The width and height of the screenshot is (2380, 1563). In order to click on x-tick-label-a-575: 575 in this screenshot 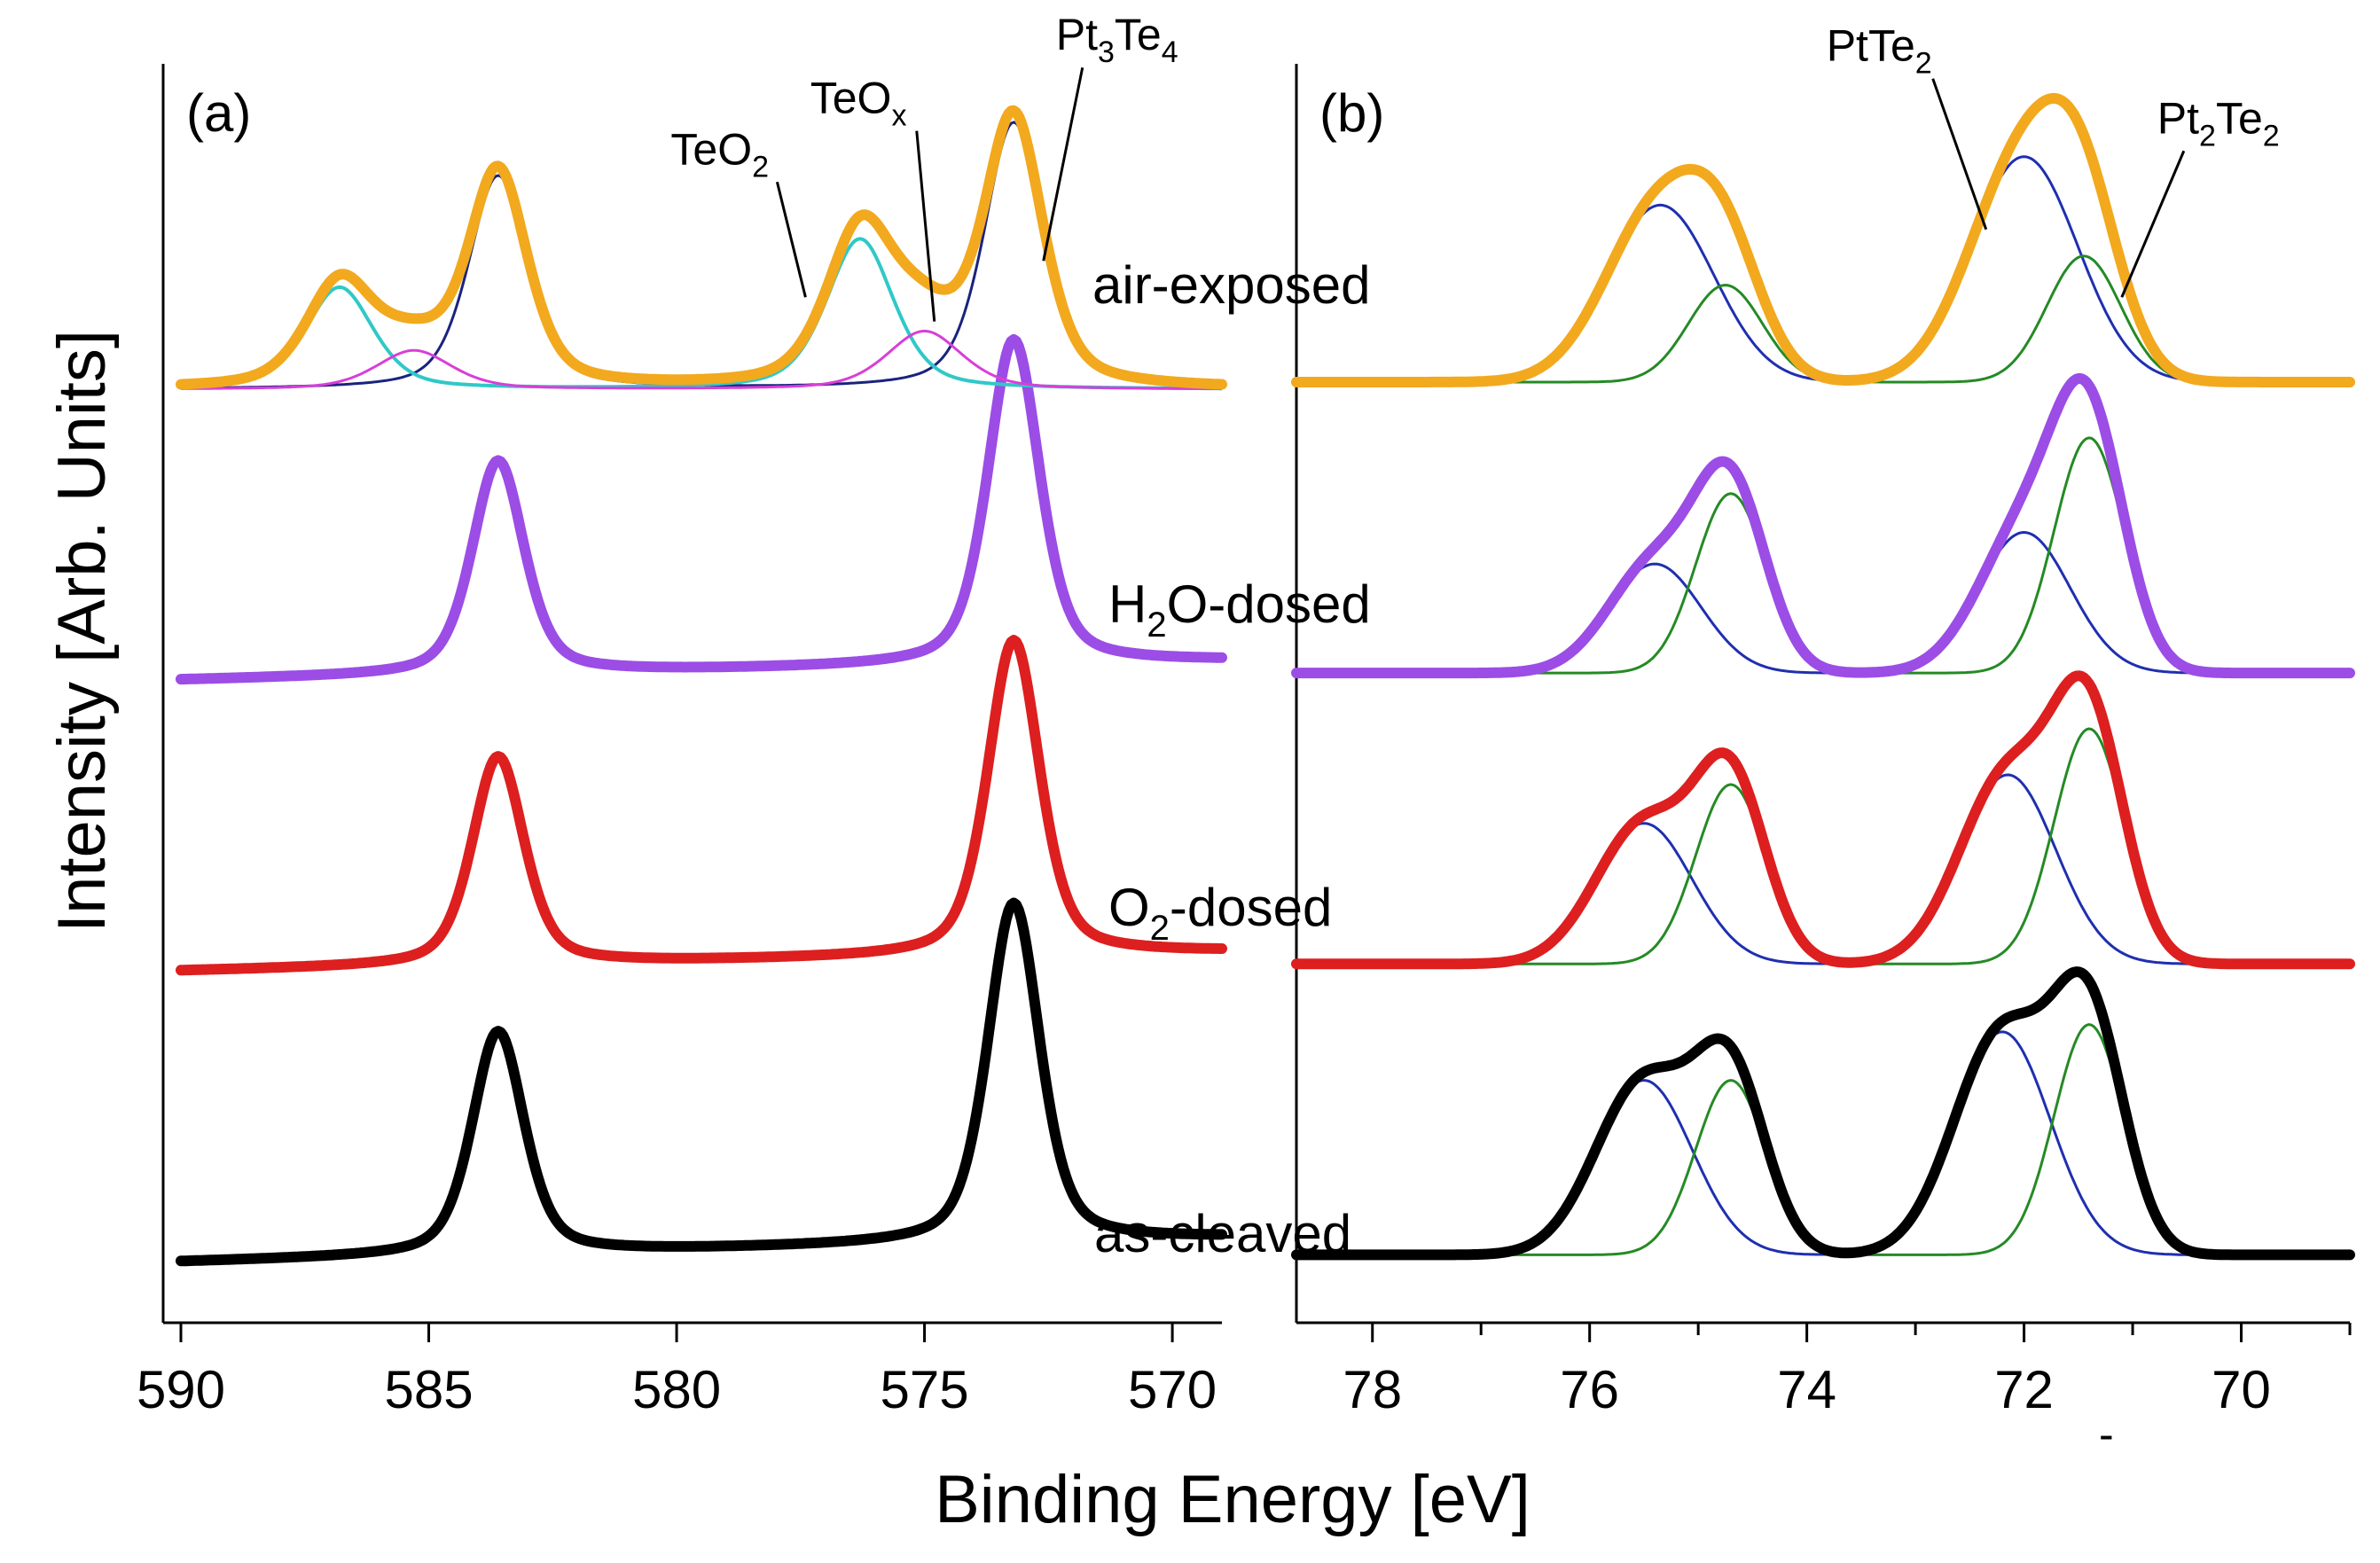, I will do `click(925, 1389)`.